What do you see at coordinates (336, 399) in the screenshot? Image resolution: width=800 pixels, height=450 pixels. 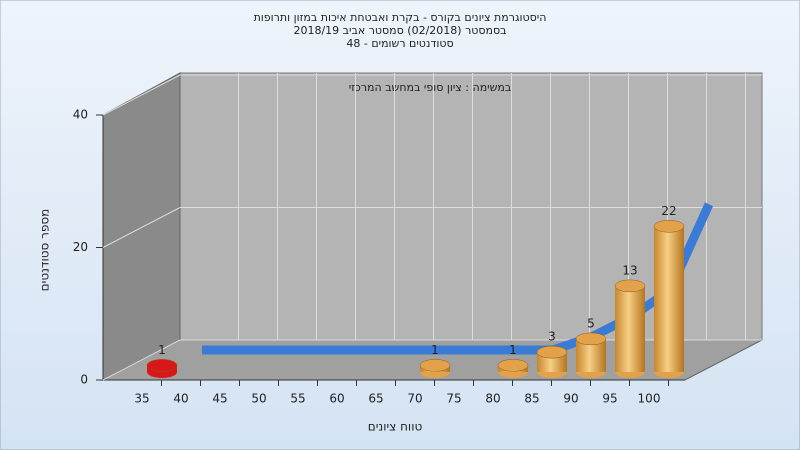 I see `x-tick-label: 60` at bounding box center [336, 399].